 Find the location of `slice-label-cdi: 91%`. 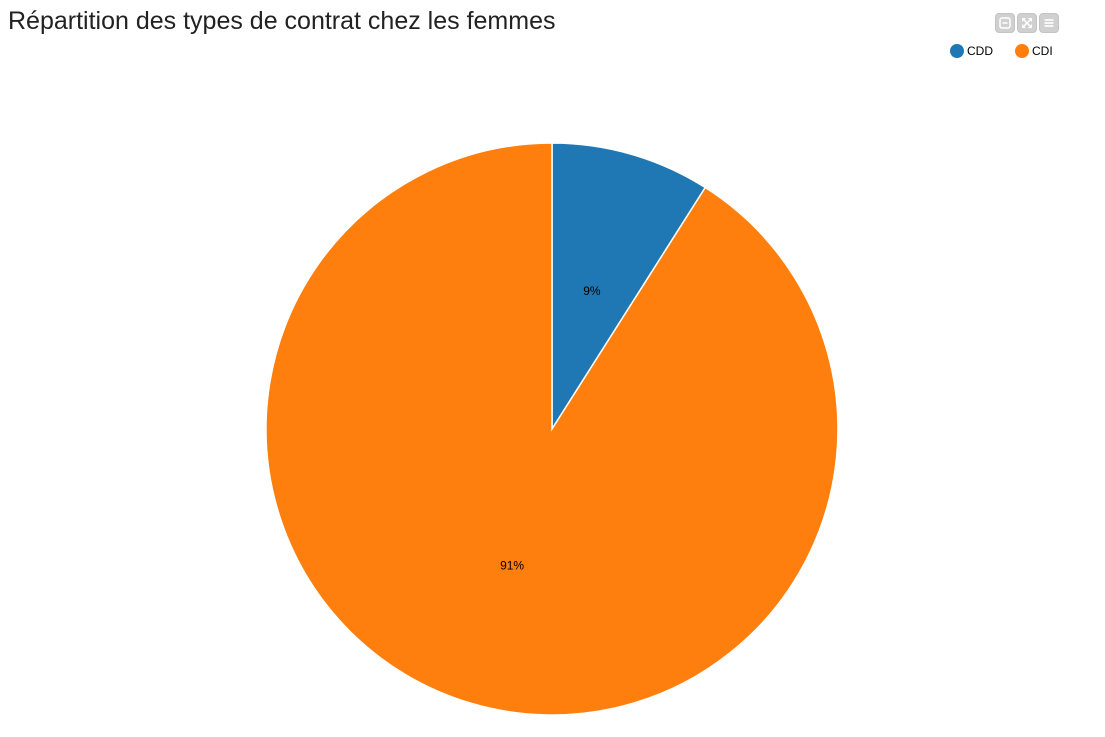

slice-label-cdi: 91% is located at coordinates (512, 565).